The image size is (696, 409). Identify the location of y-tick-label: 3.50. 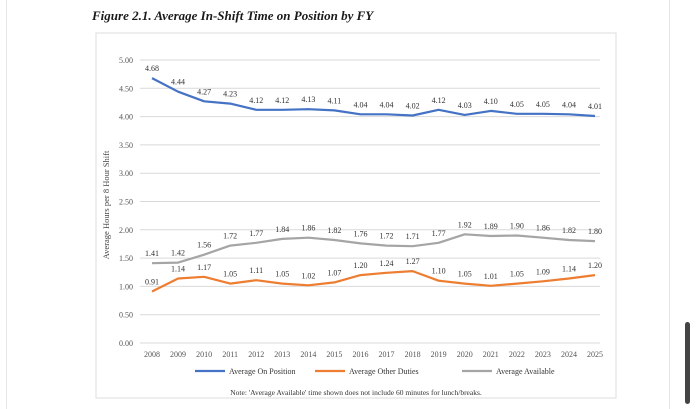
(126, 145).